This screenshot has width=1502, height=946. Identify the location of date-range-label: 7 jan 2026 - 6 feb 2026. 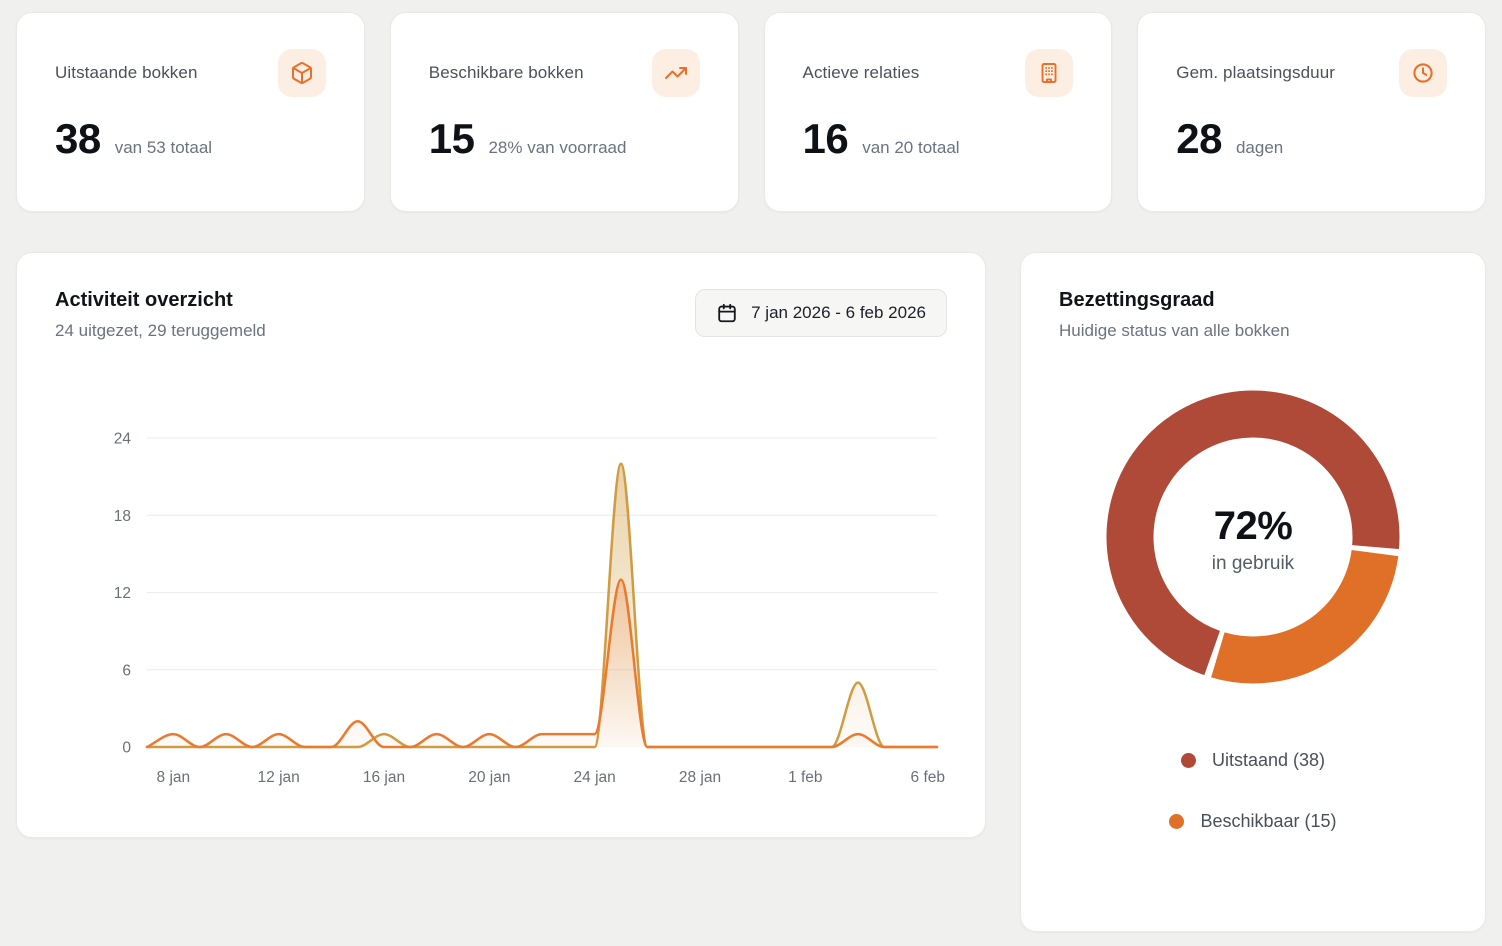
(838, 312).